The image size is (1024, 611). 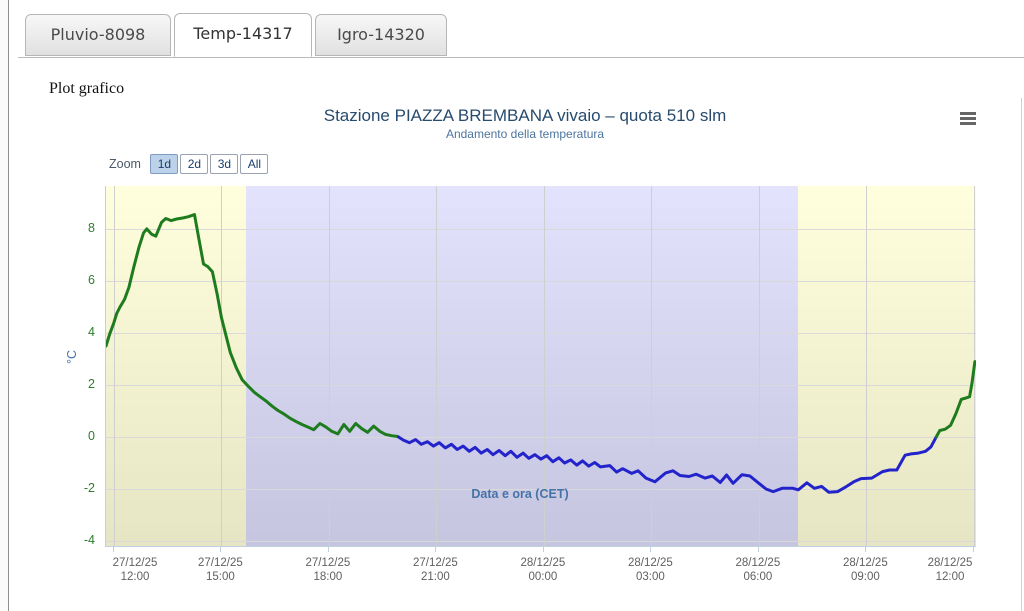 What do you see at coordinates (89, 540) in the screenshot?
I see `y-axis-label: -4` at bounding box center [89, 540].